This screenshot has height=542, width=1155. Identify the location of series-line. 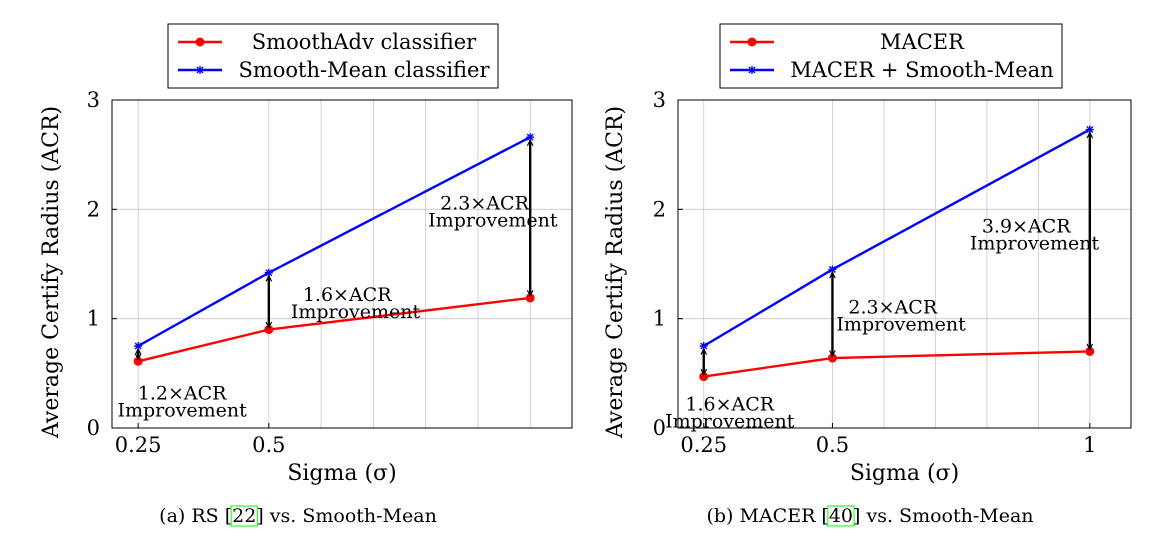
(896, 364).